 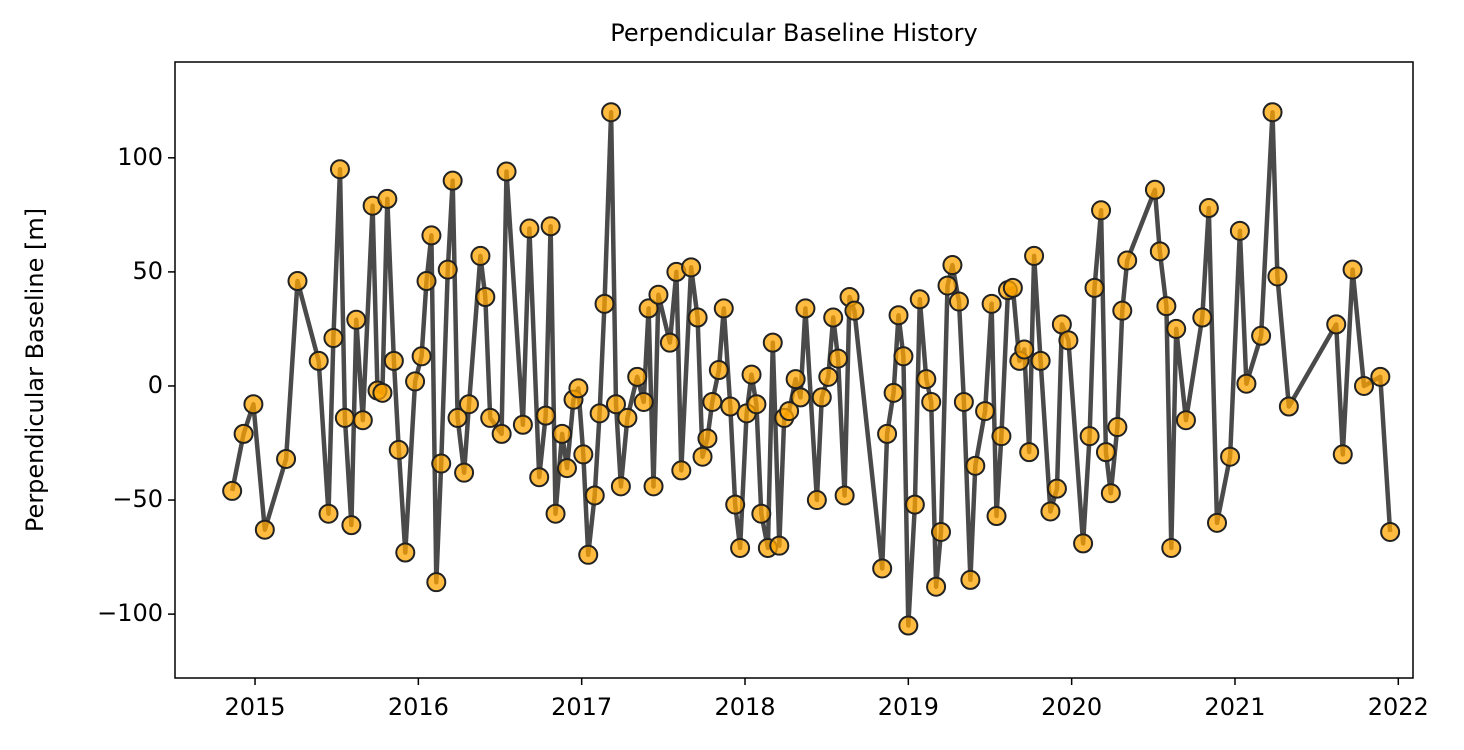 What do you see at coordinates (254, 707) in the screenshot?
I see `x-tick-label: 2015` at bounding box center [254, 707].